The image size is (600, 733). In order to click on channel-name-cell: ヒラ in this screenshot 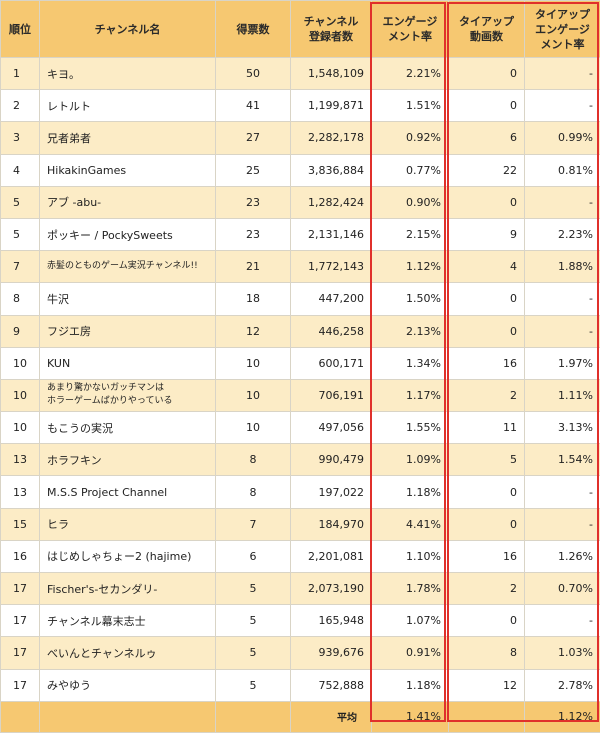, I will do `click(128, 524)`.